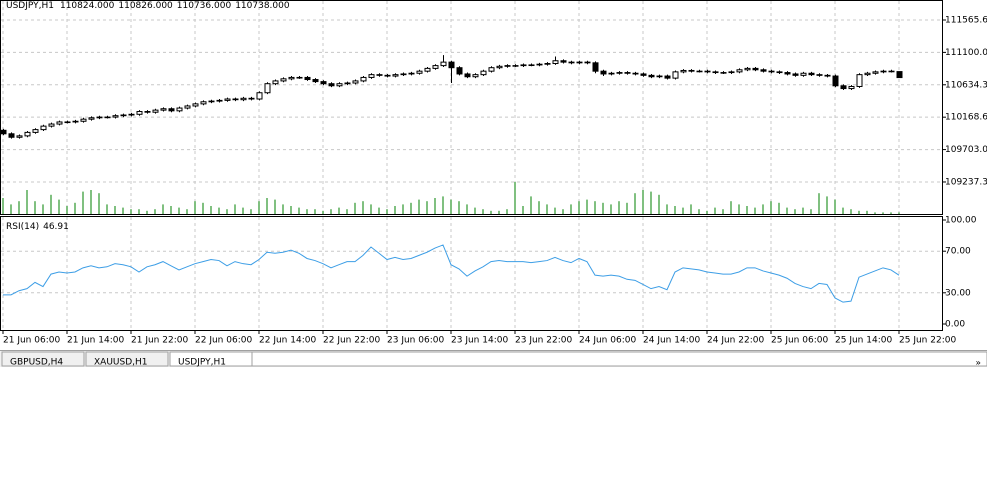 This screenshot has width=987, height=480. I want to click on x-tick-label: 21 Jun 22:00, so click(159, 341).